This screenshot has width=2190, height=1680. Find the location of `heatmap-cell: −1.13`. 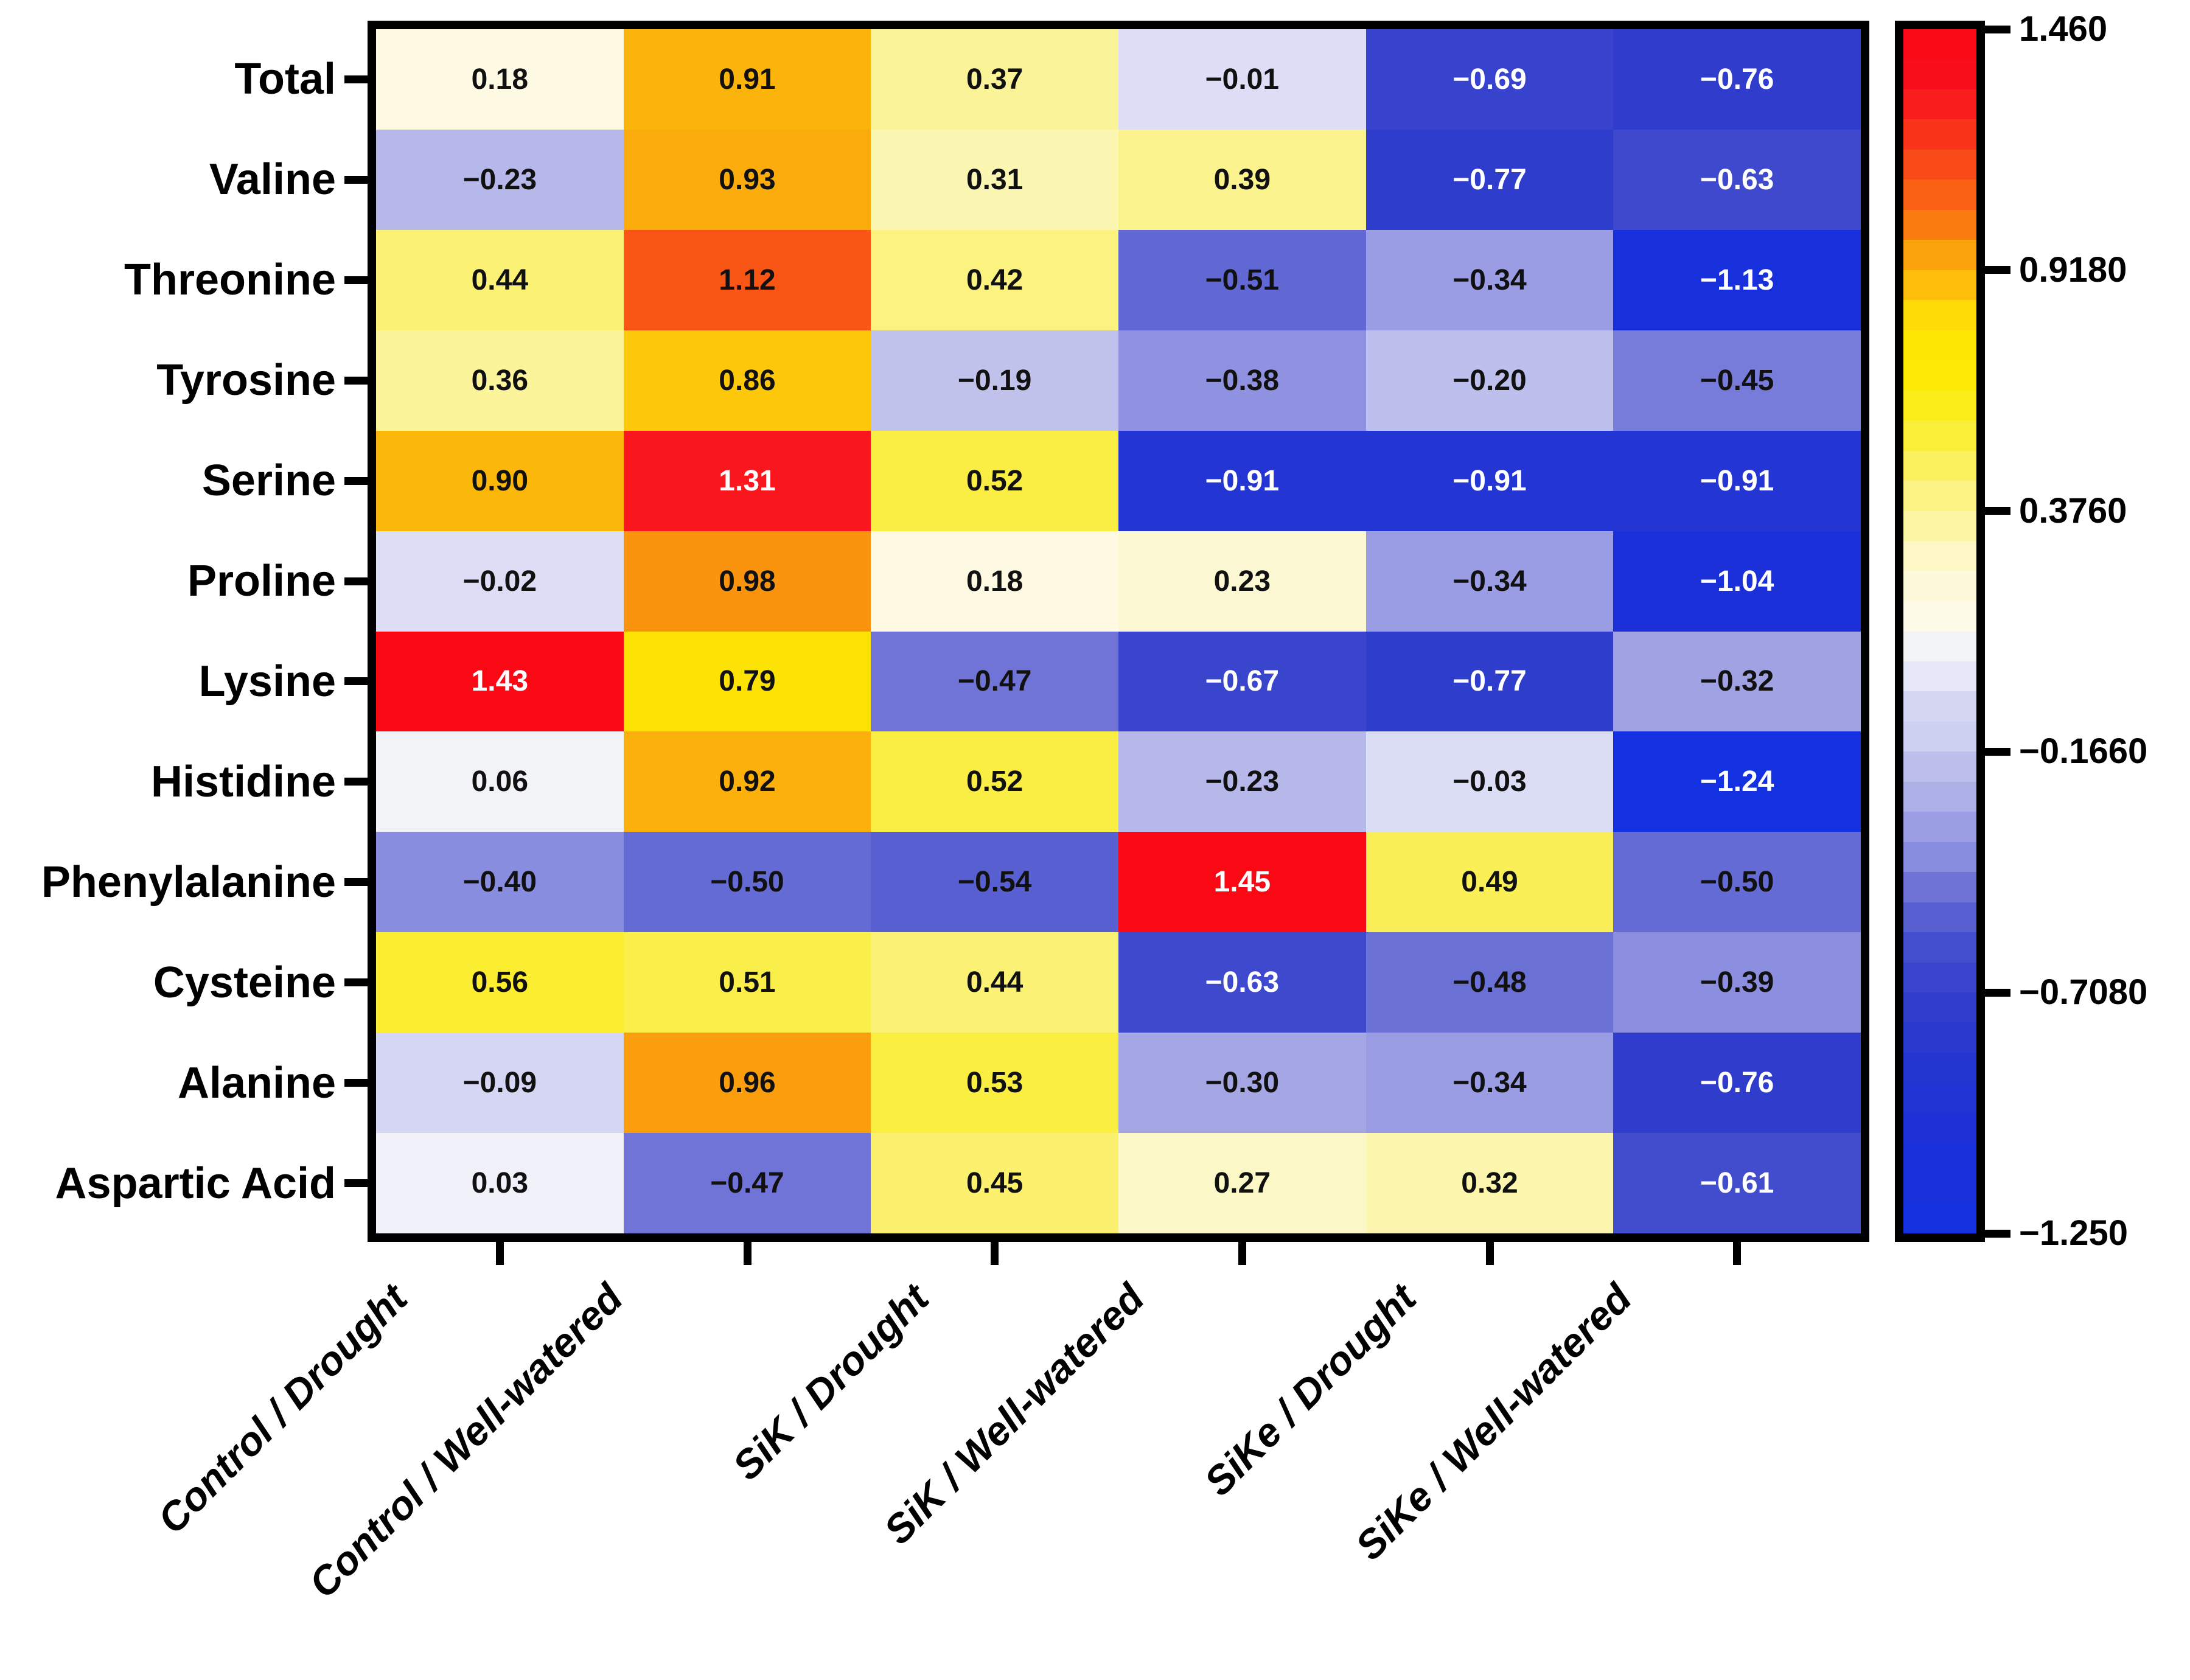

heatmap-cell: −1.13 is located at coordinates (1737, 279).